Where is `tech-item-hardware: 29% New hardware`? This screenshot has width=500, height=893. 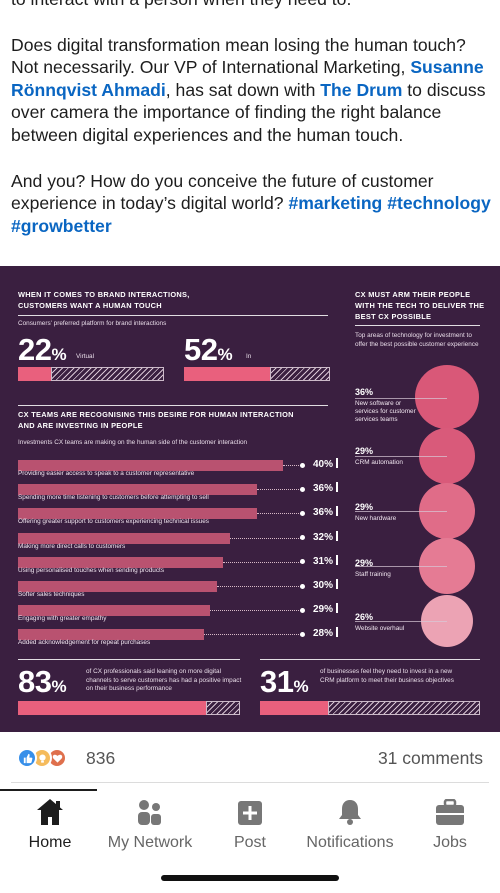 tech-item-hardware: 29% New hardware is located at coordinates (390, 512).